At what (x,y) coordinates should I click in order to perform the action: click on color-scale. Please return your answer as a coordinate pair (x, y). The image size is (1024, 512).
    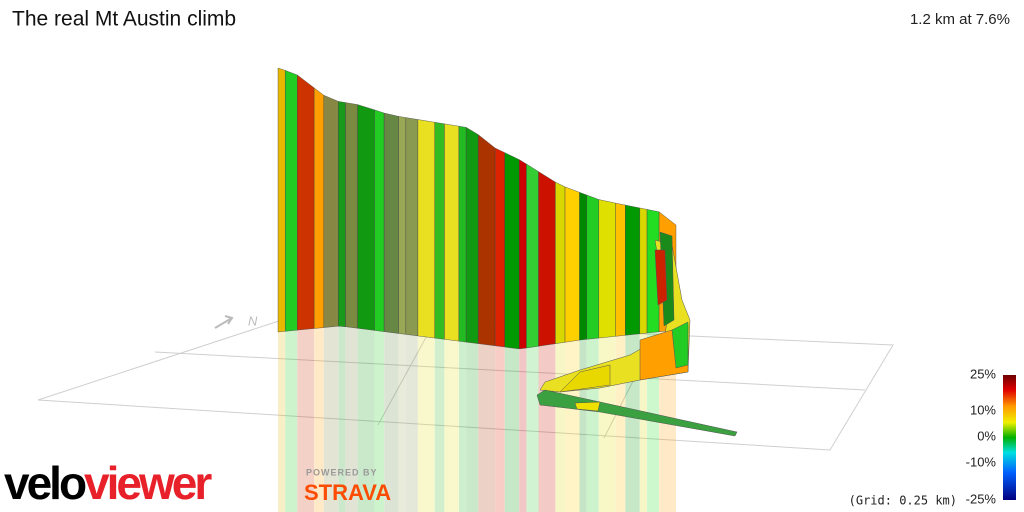
    Looking at the image, I should click on (1009, 437).